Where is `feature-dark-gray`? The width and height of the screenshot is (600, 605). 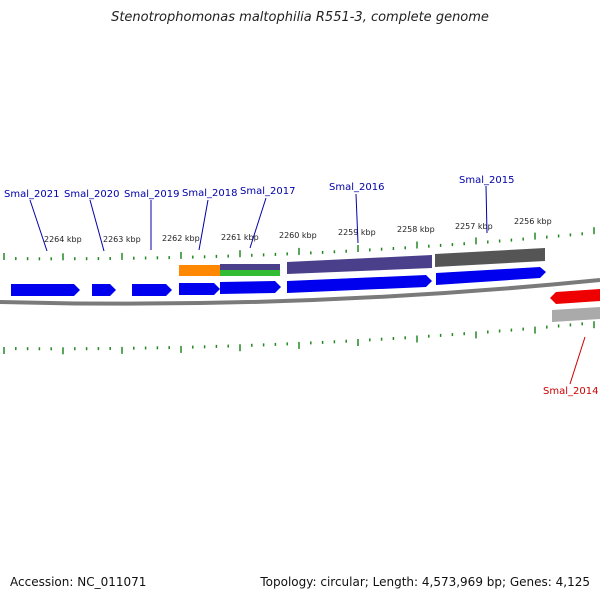 feature-dark-gray is located at coordinates (490, 257).